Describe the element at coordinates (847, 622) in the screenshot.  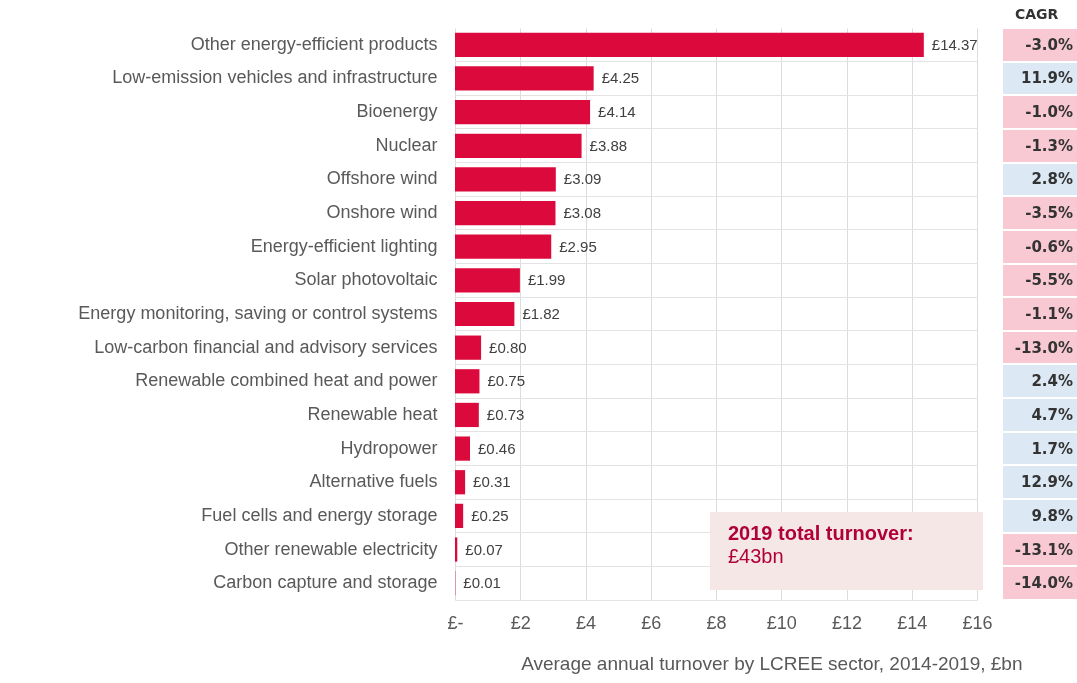
I see `x-tick-label: £12` at that location.